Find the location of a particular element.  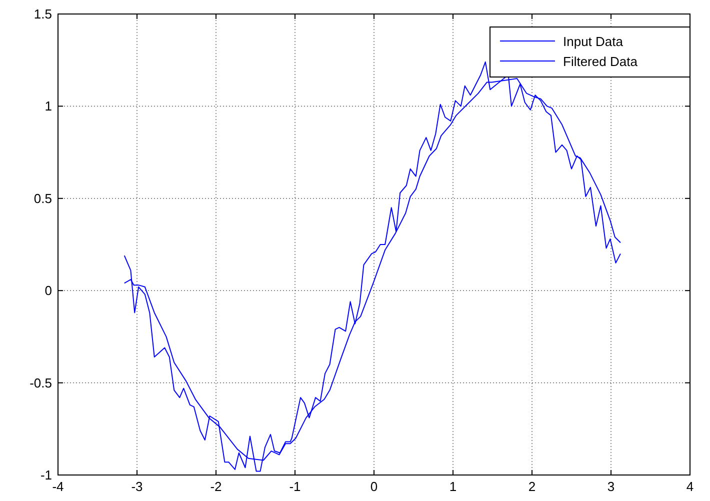

y-tick-label: 0 is located at coordinates (48, 290).